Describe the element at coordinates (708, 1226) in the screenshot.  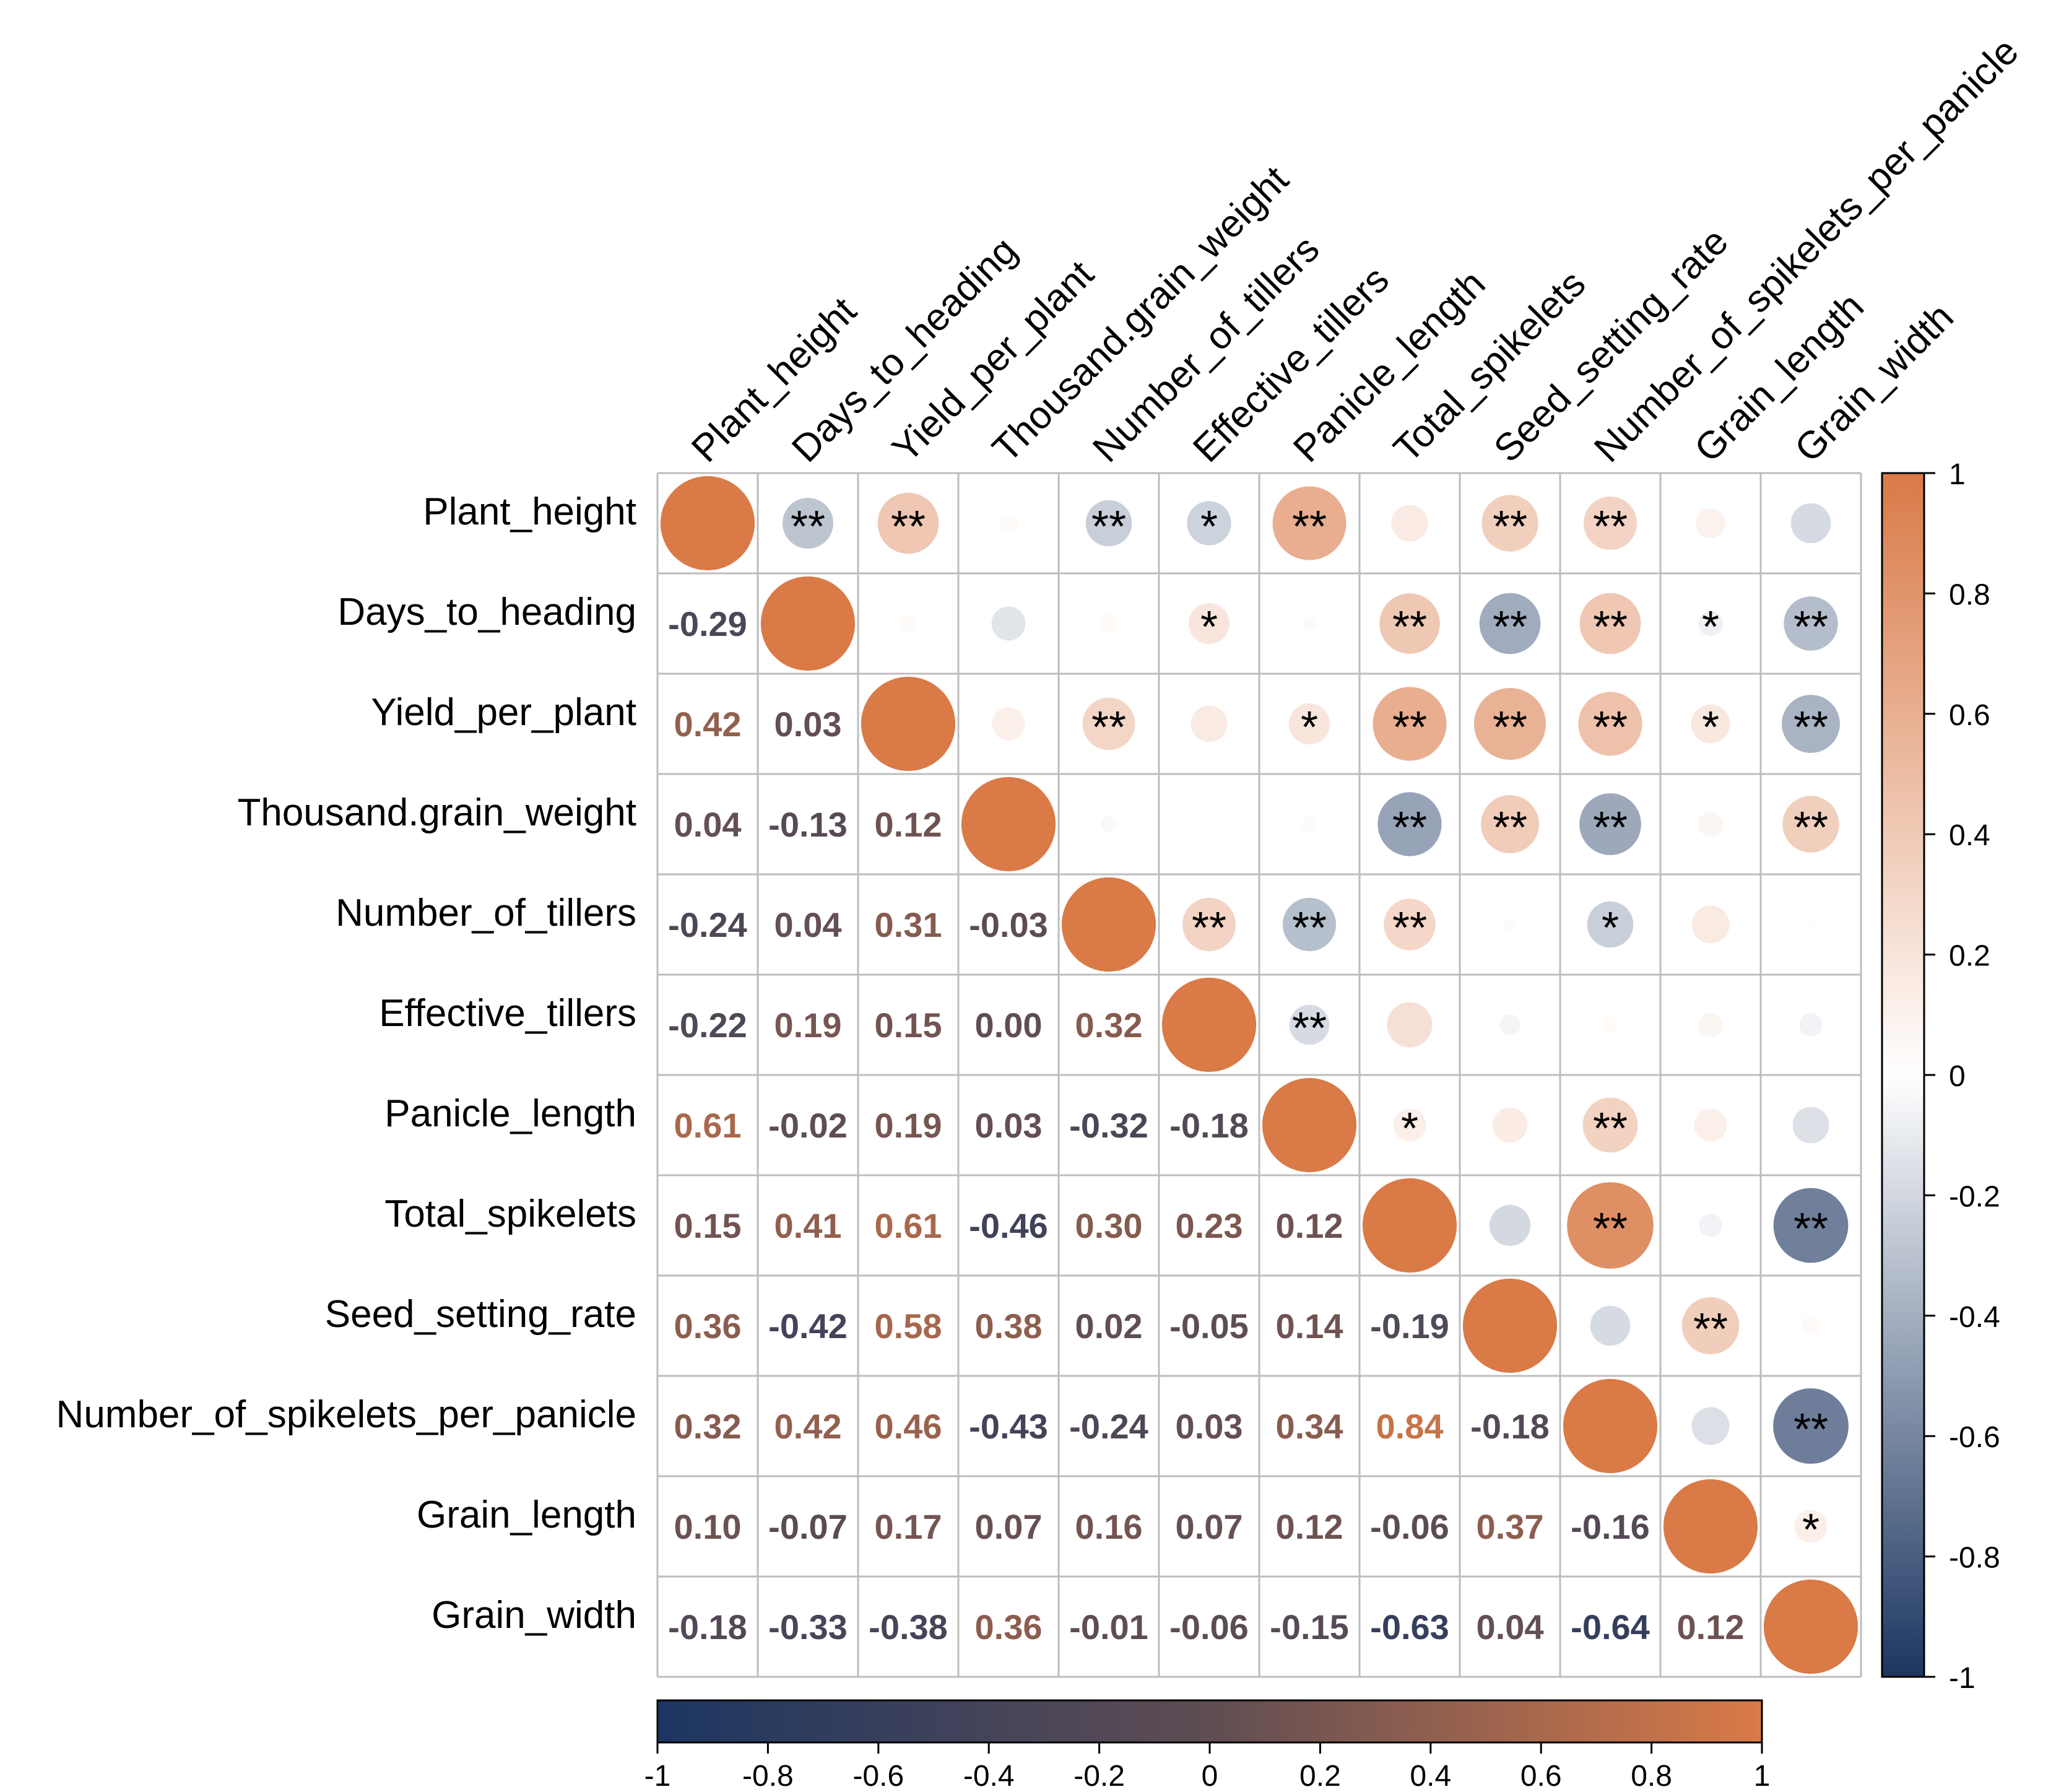
I see `corr-value-Total_spikelets-Plant_height: 0.15` at that location.